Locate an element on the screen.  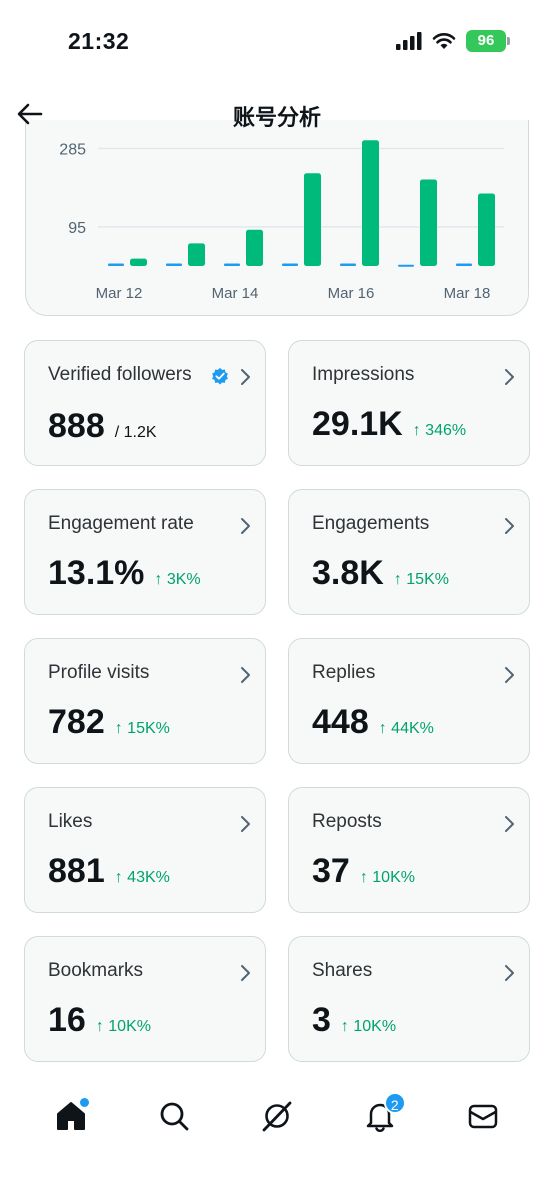
stat-card-shares: Shares 3 ↑ 10K% is located at coordinates (409, 999).